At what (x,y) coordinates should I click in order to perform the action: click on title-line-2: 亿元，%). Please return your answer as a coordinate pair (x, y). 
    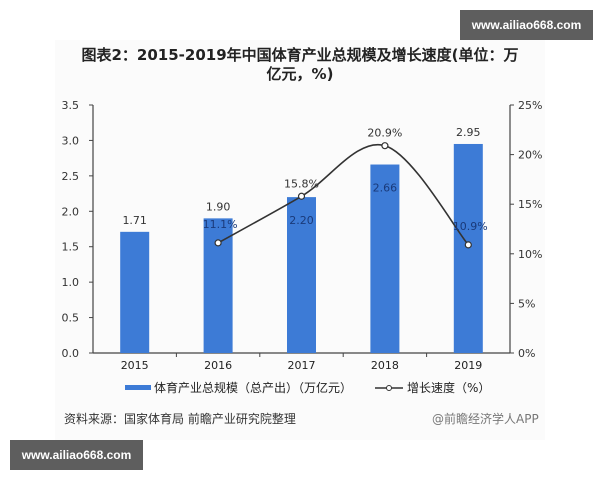
    Looking at the image, I should click on (300, 74).